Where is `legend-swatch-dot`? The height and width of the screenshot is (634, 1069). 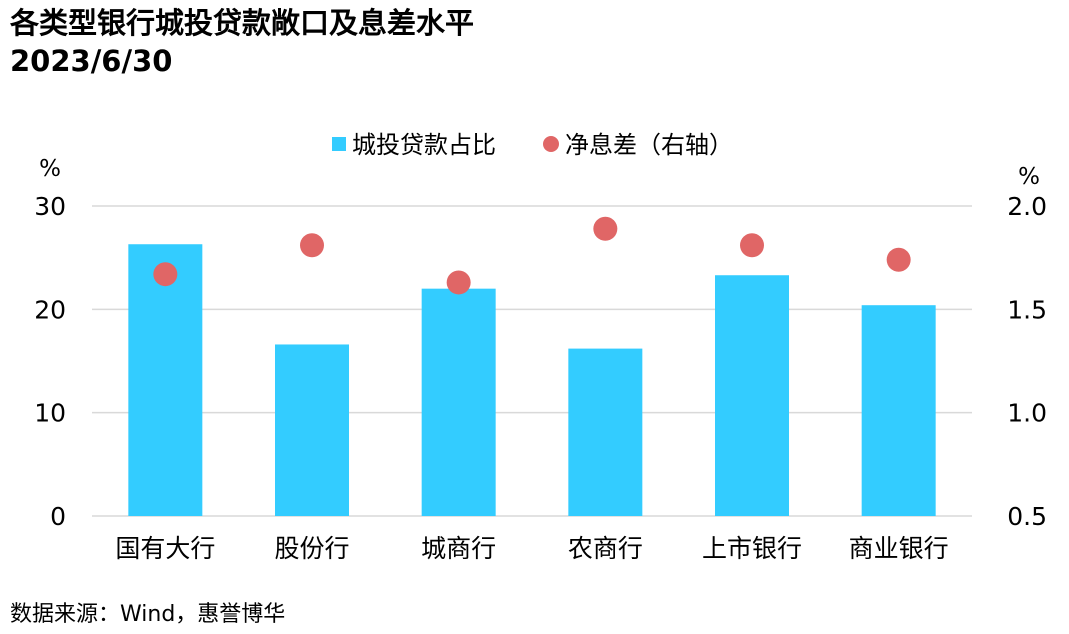 legend-swatch-dot is located at coordinates (551, 144).